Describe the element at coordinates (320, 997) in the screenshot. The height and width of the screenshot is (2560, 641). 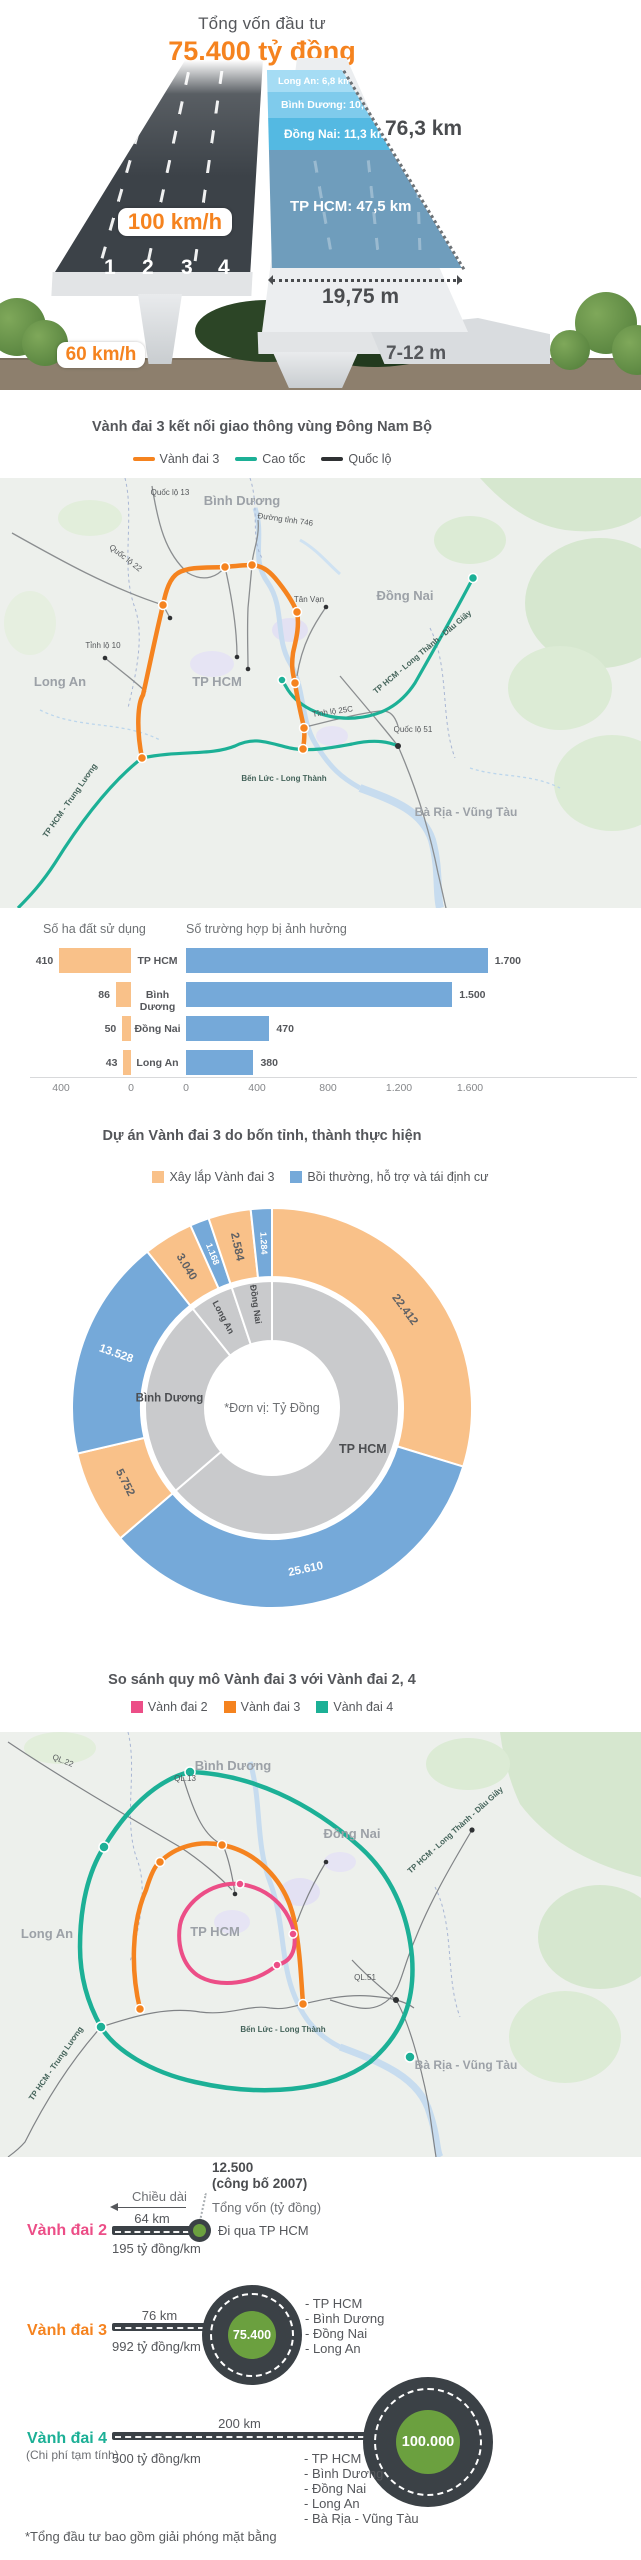
I see `bar-row-binh-duong: 86 Bình Dương 1.500` at that location.